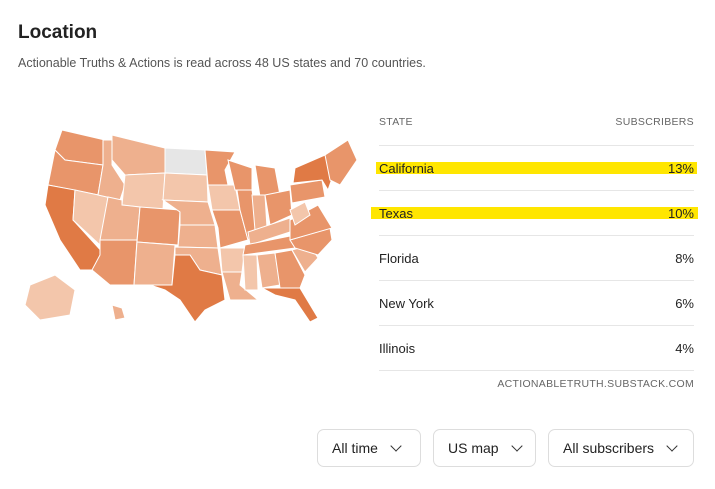 The height and width of the screenshot is (489, 715). Describe the element at coordinates (58, 32) in the screenshot. I see `page-title: Location` at that location.